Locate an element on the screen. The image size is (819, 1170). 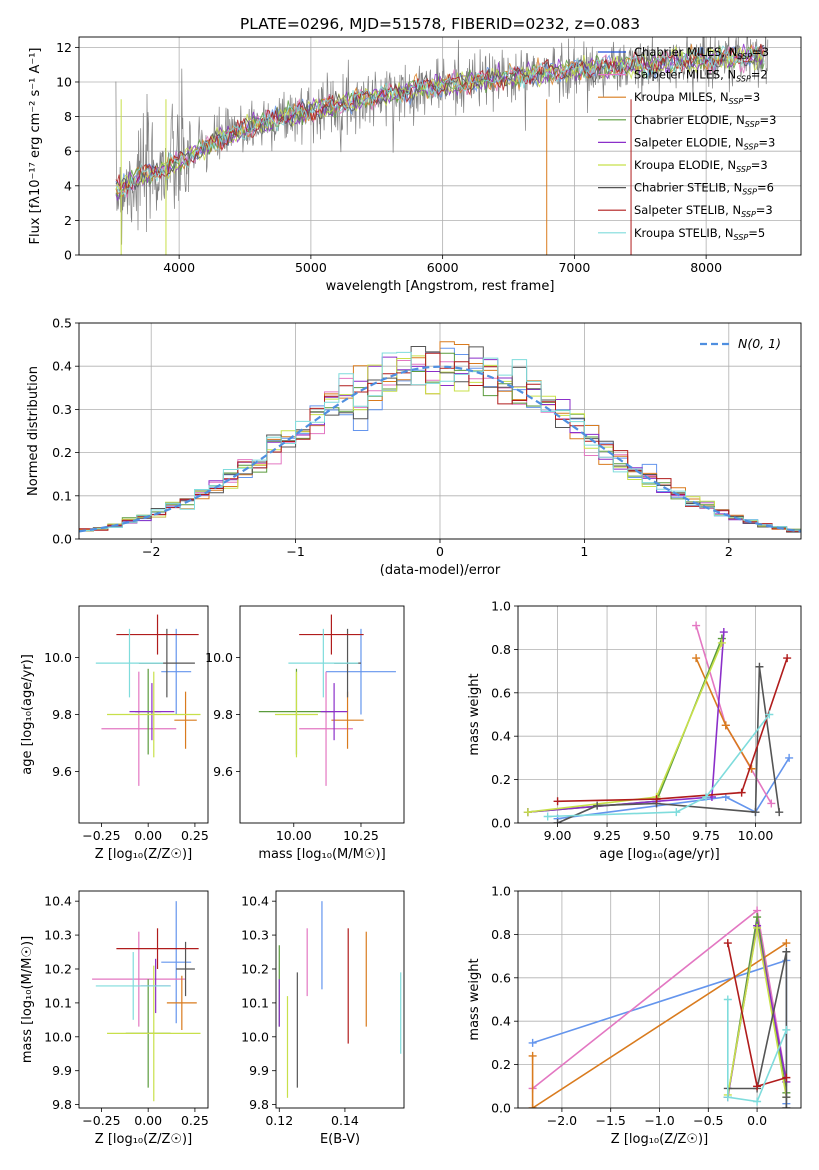
legend-text: Chabrier MILES, N is located at coordinates (685, 52).